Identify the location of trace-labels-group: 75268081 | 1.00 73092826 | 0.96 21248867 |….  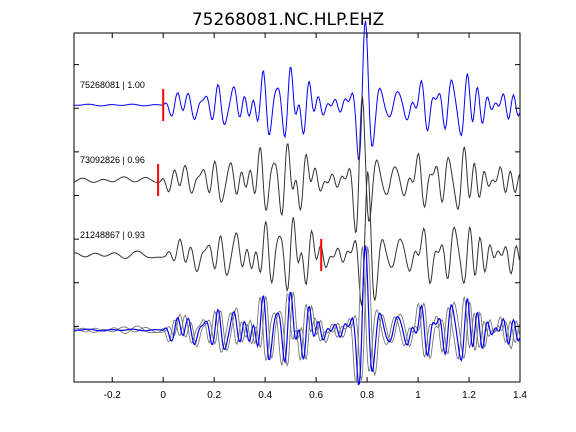
(112, 160).